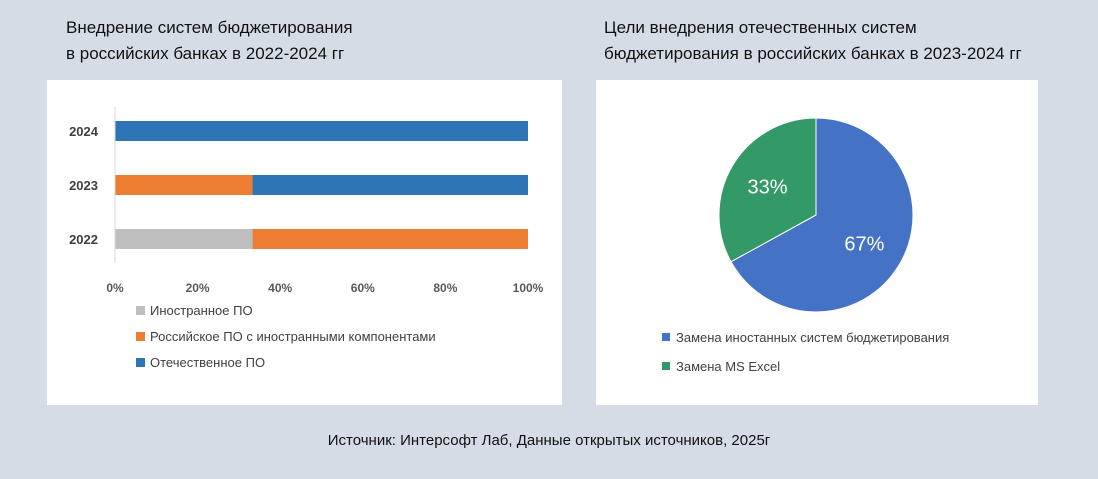 Image resolution: width=1098 pixels, height=479 pixels. I want to click on category-label-2023: 2023, so click(83, 185).